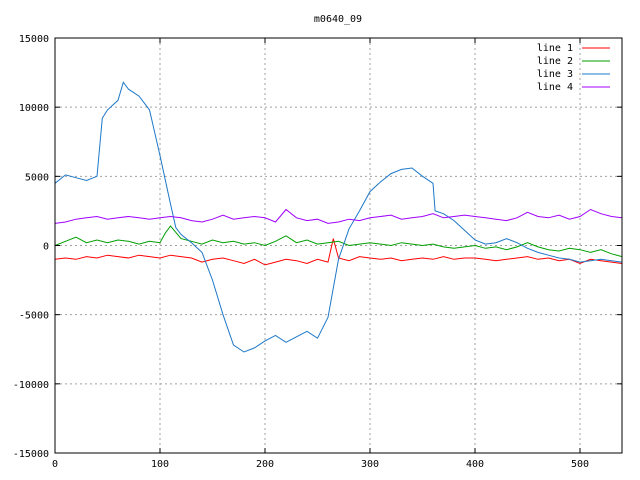 This screenshot has height=480, width=640. What do you see at coordinates (34, 316) in the screenshot?
I see `y-tick-label: -5000` at bounding box center [34, 316].